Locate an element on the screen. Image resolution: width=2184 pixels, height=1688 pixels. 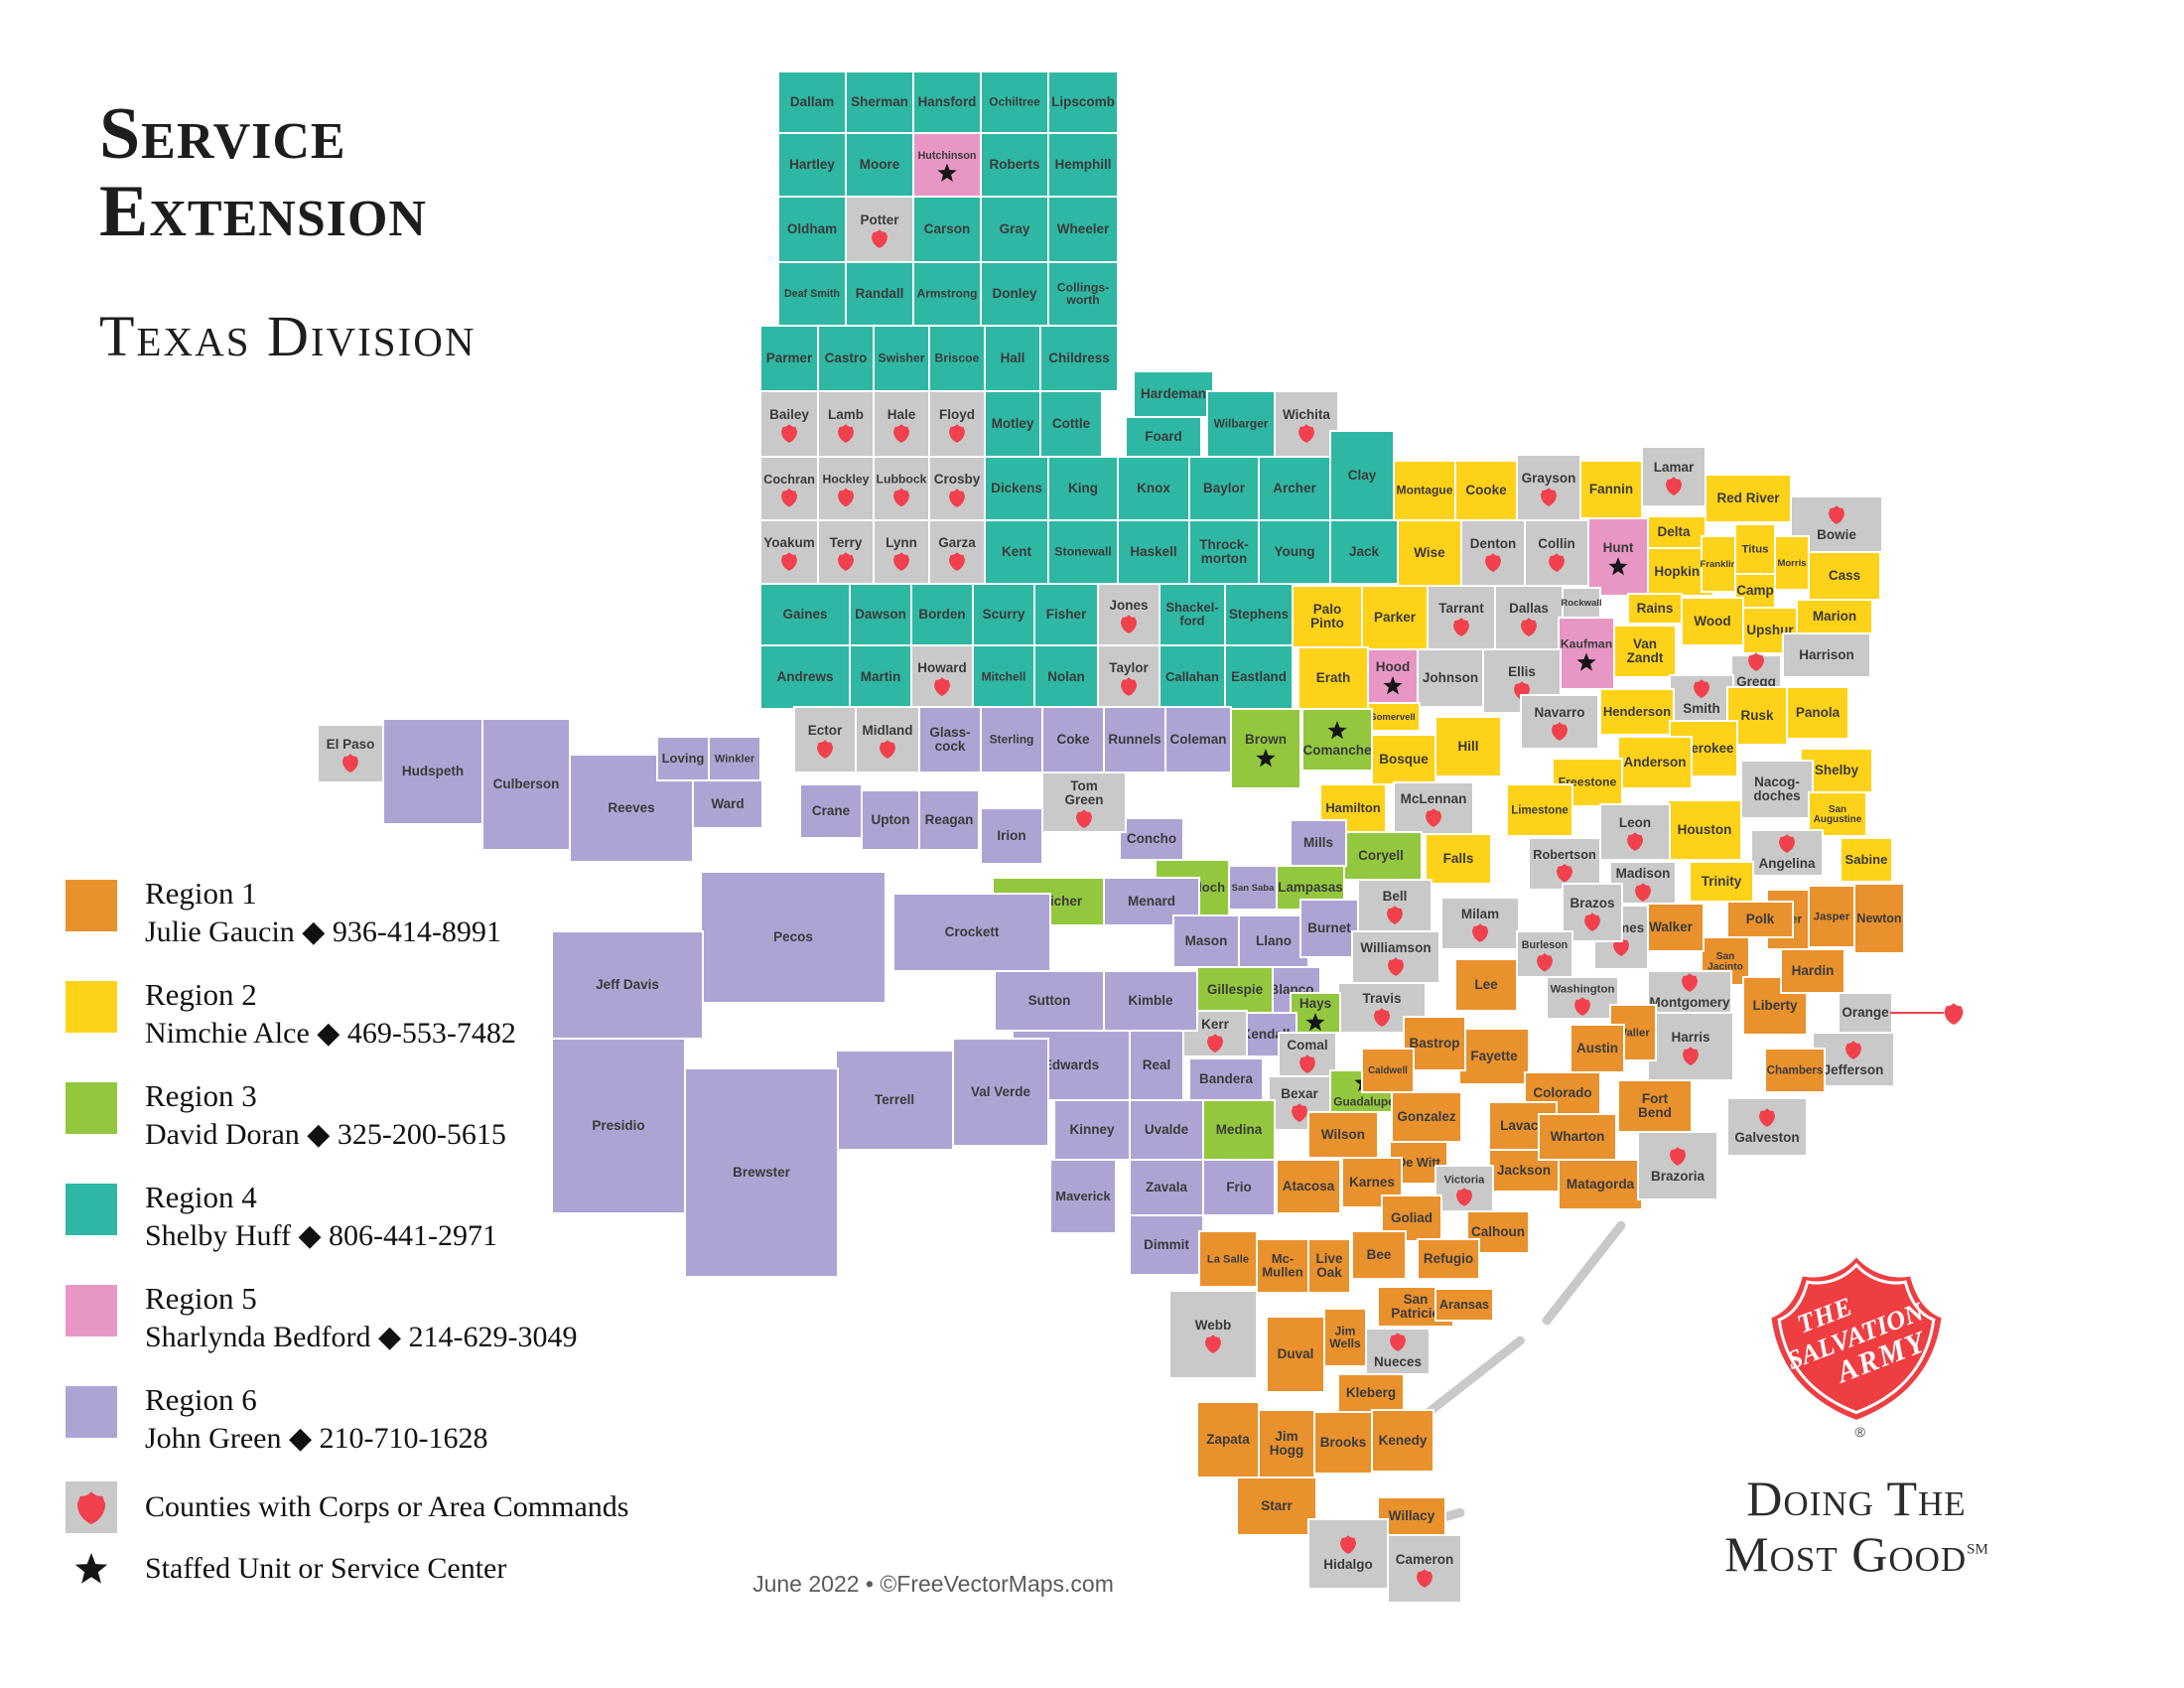
county-burnet: Burnet is located at coordinates (1329, 928).